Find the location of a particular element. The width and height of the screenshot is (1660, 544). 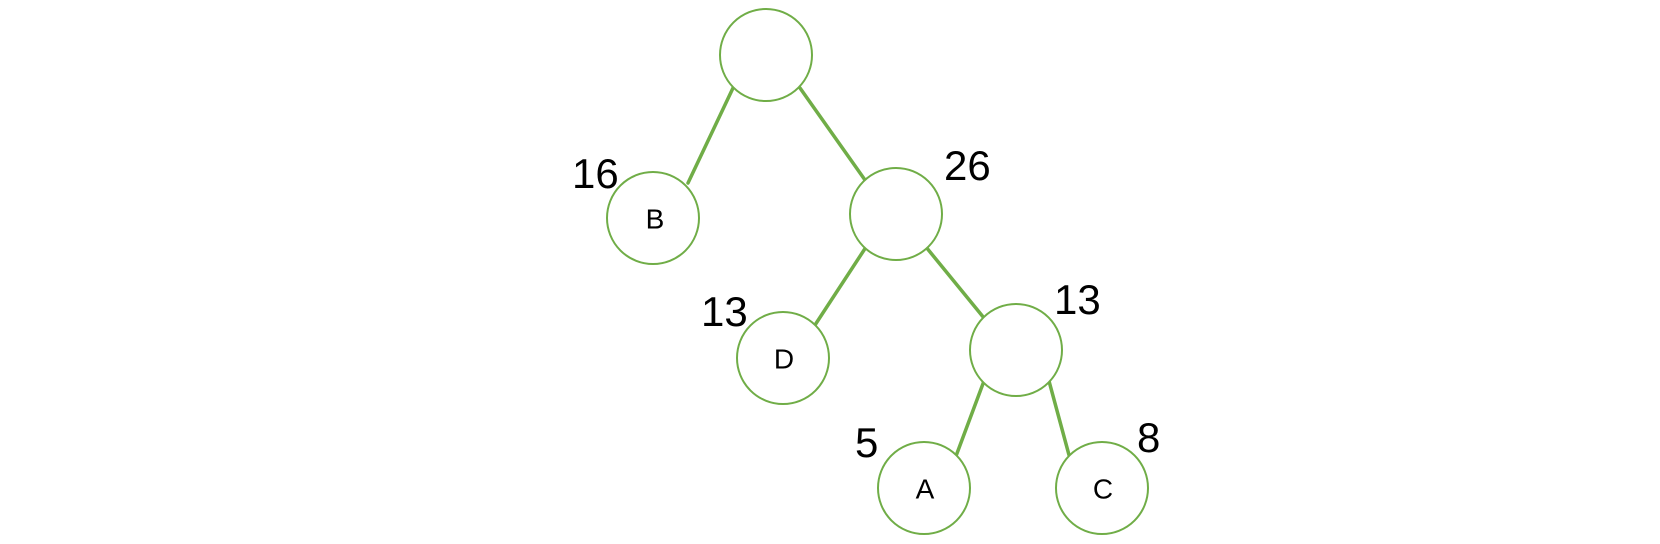

node-label: A is located at coordinates (925, 489).